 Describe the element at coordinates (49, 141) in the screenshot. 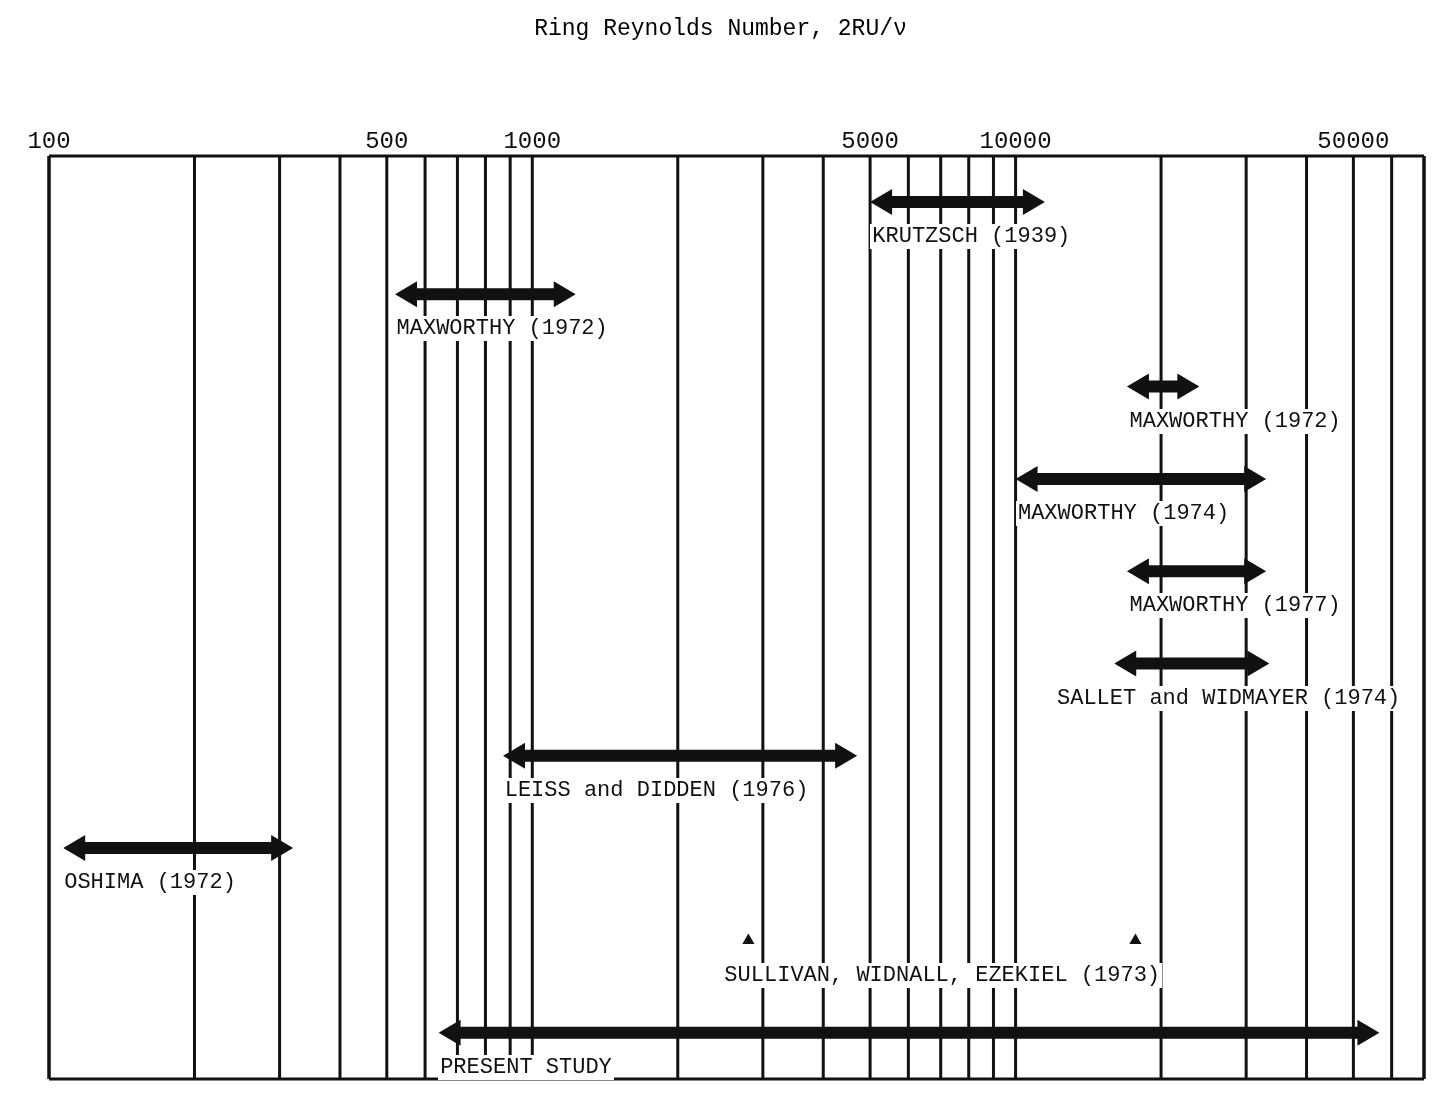

I see `x-tick-label: 100` at that location.